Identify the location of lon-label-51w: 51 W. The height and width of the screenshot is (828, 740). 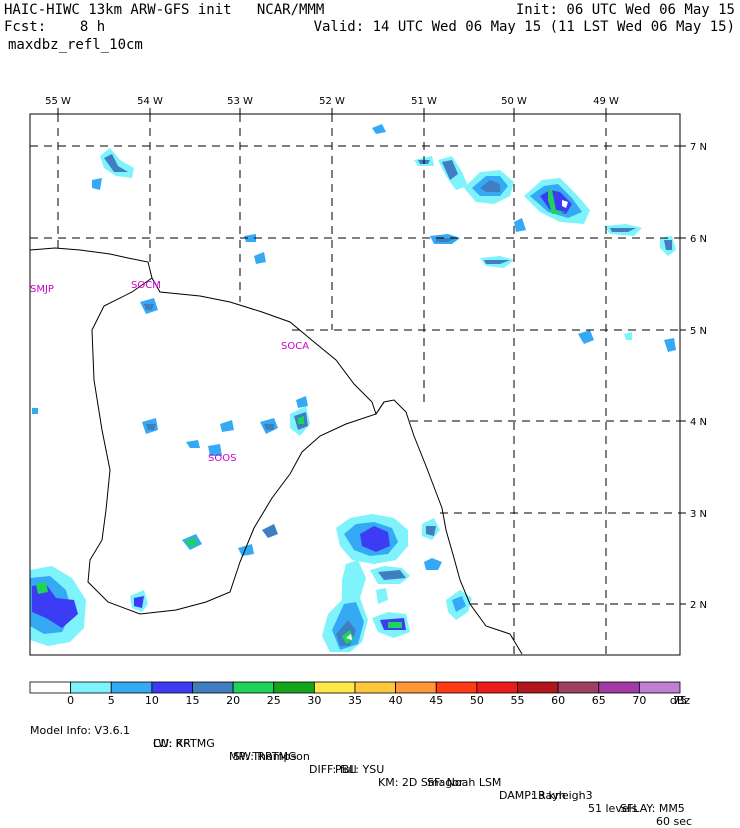
(424, 101).